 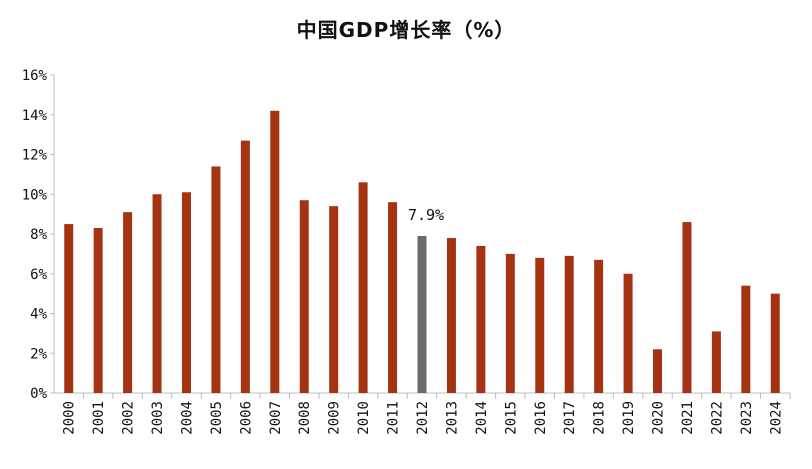 I want to click on bar-2003, so click(x=157, y=293).